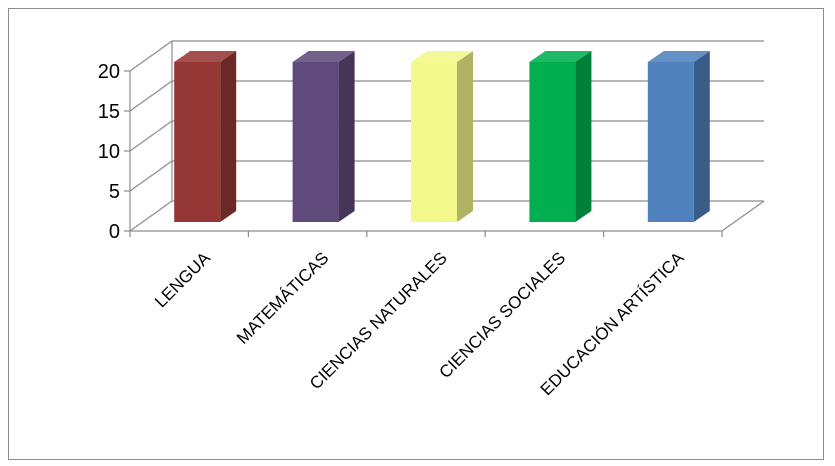 This screenshot has width=835, height=466. I want to click on y-axis-ticks: 0 5 10 15 20, so click(114, 152).